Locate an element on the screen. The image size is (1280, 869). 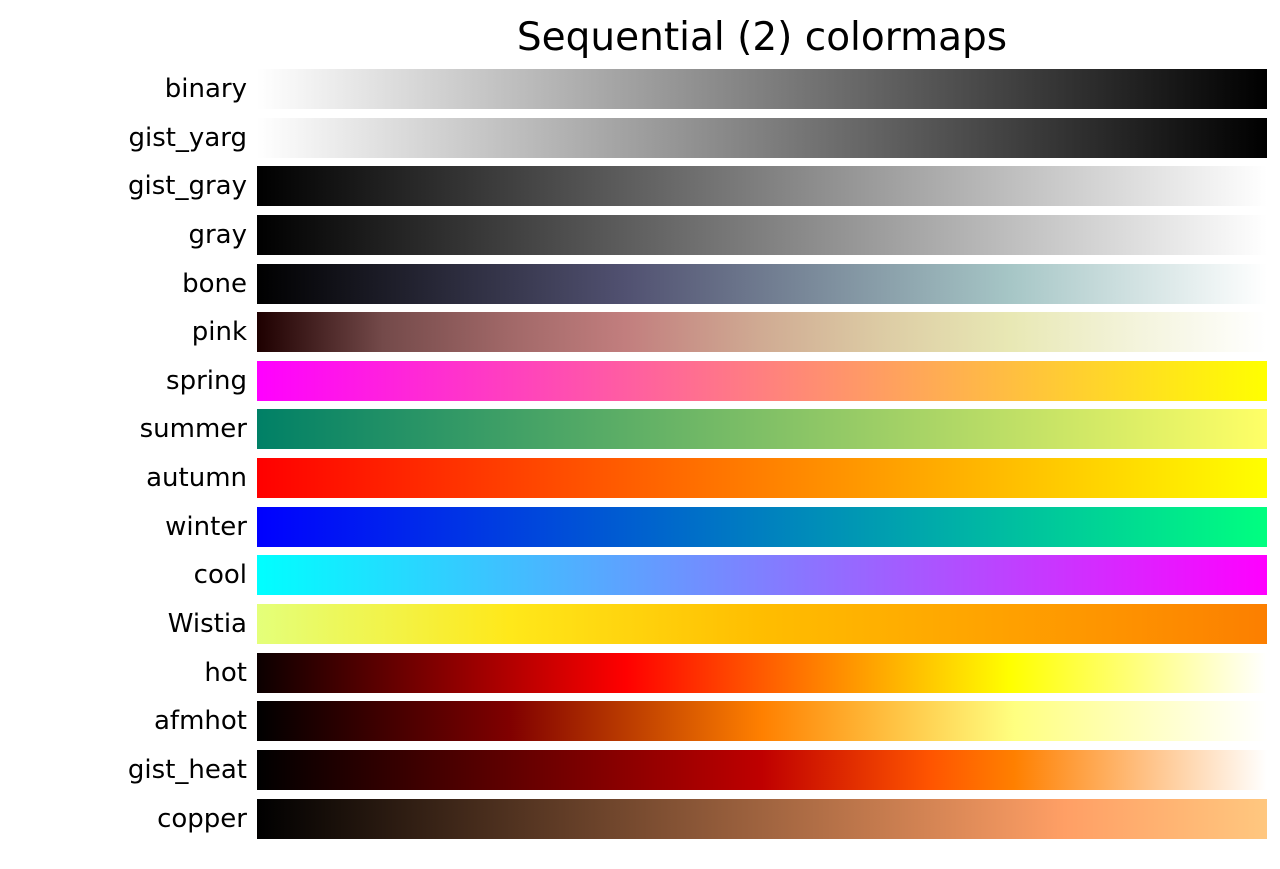
colormap-row: hot is located at coordinates (640, 672).